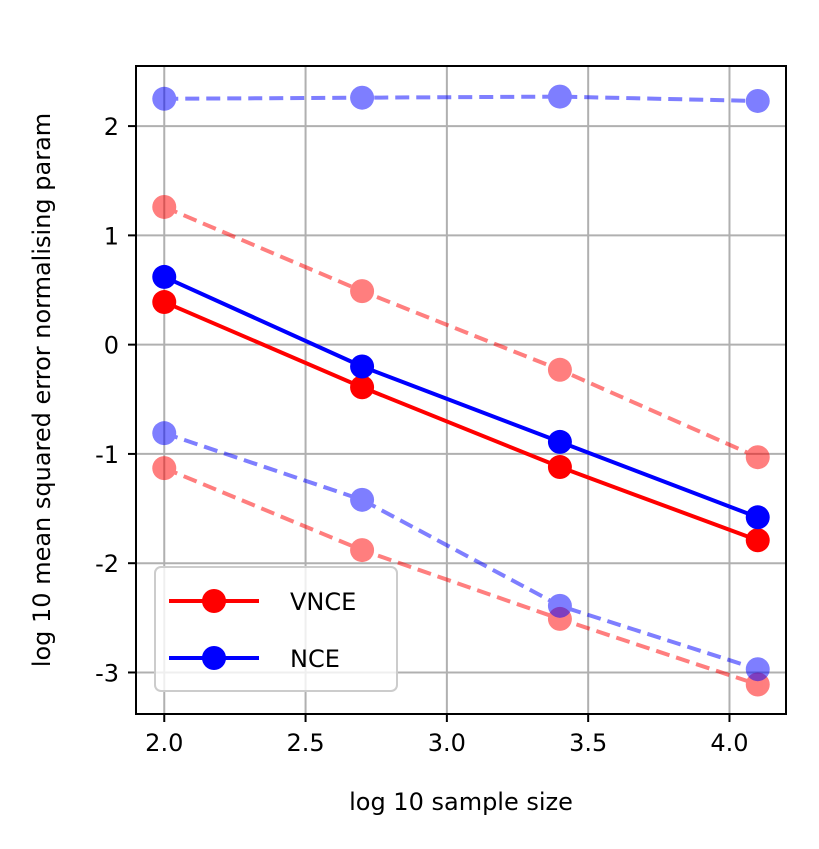 This screenshot has height=849, width=819. I want to click on series-dashed, so click(461, 98).